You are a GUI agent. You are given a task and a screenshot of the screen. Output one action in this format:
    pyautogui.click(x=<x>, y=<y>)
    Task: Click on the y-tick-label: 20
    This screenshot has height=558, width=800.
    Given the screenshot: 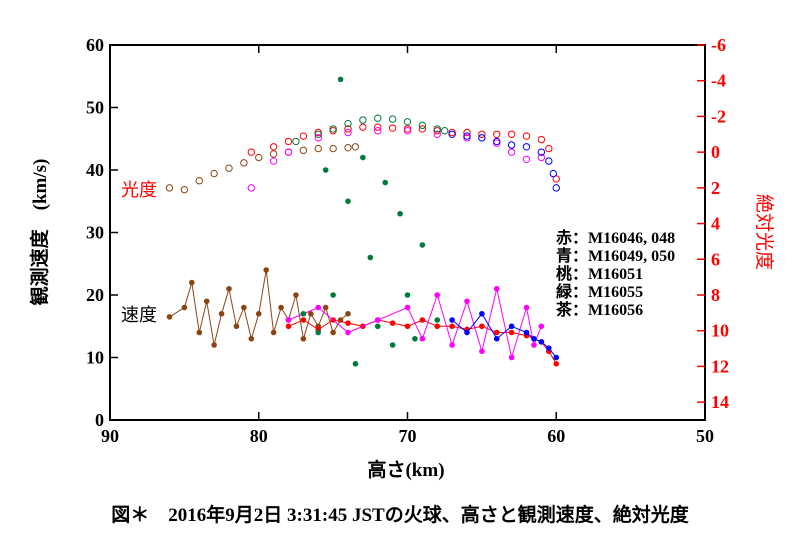 What is the action you would take?
    pyautogui.click(x=95, y=295)
    